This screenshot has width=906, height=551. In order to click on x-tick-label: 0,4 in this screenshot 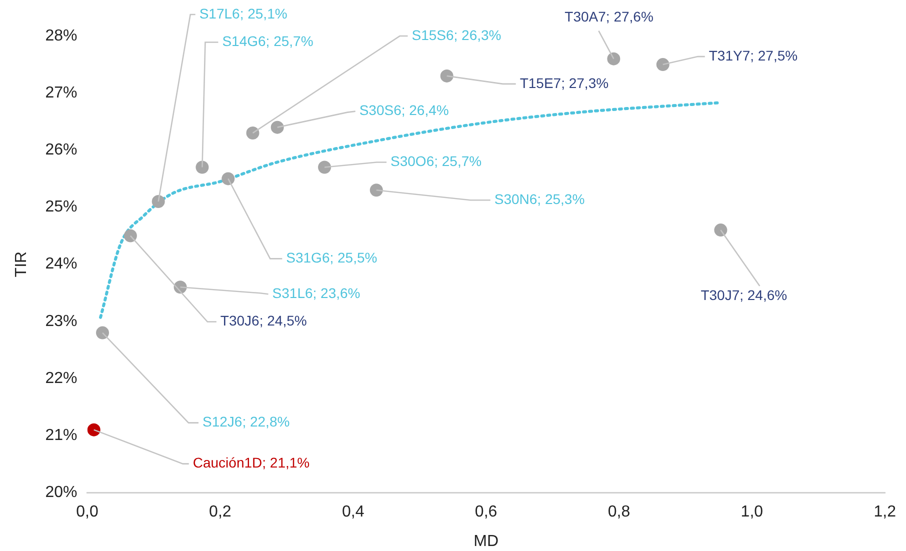, I will do `click(353, 512)`.